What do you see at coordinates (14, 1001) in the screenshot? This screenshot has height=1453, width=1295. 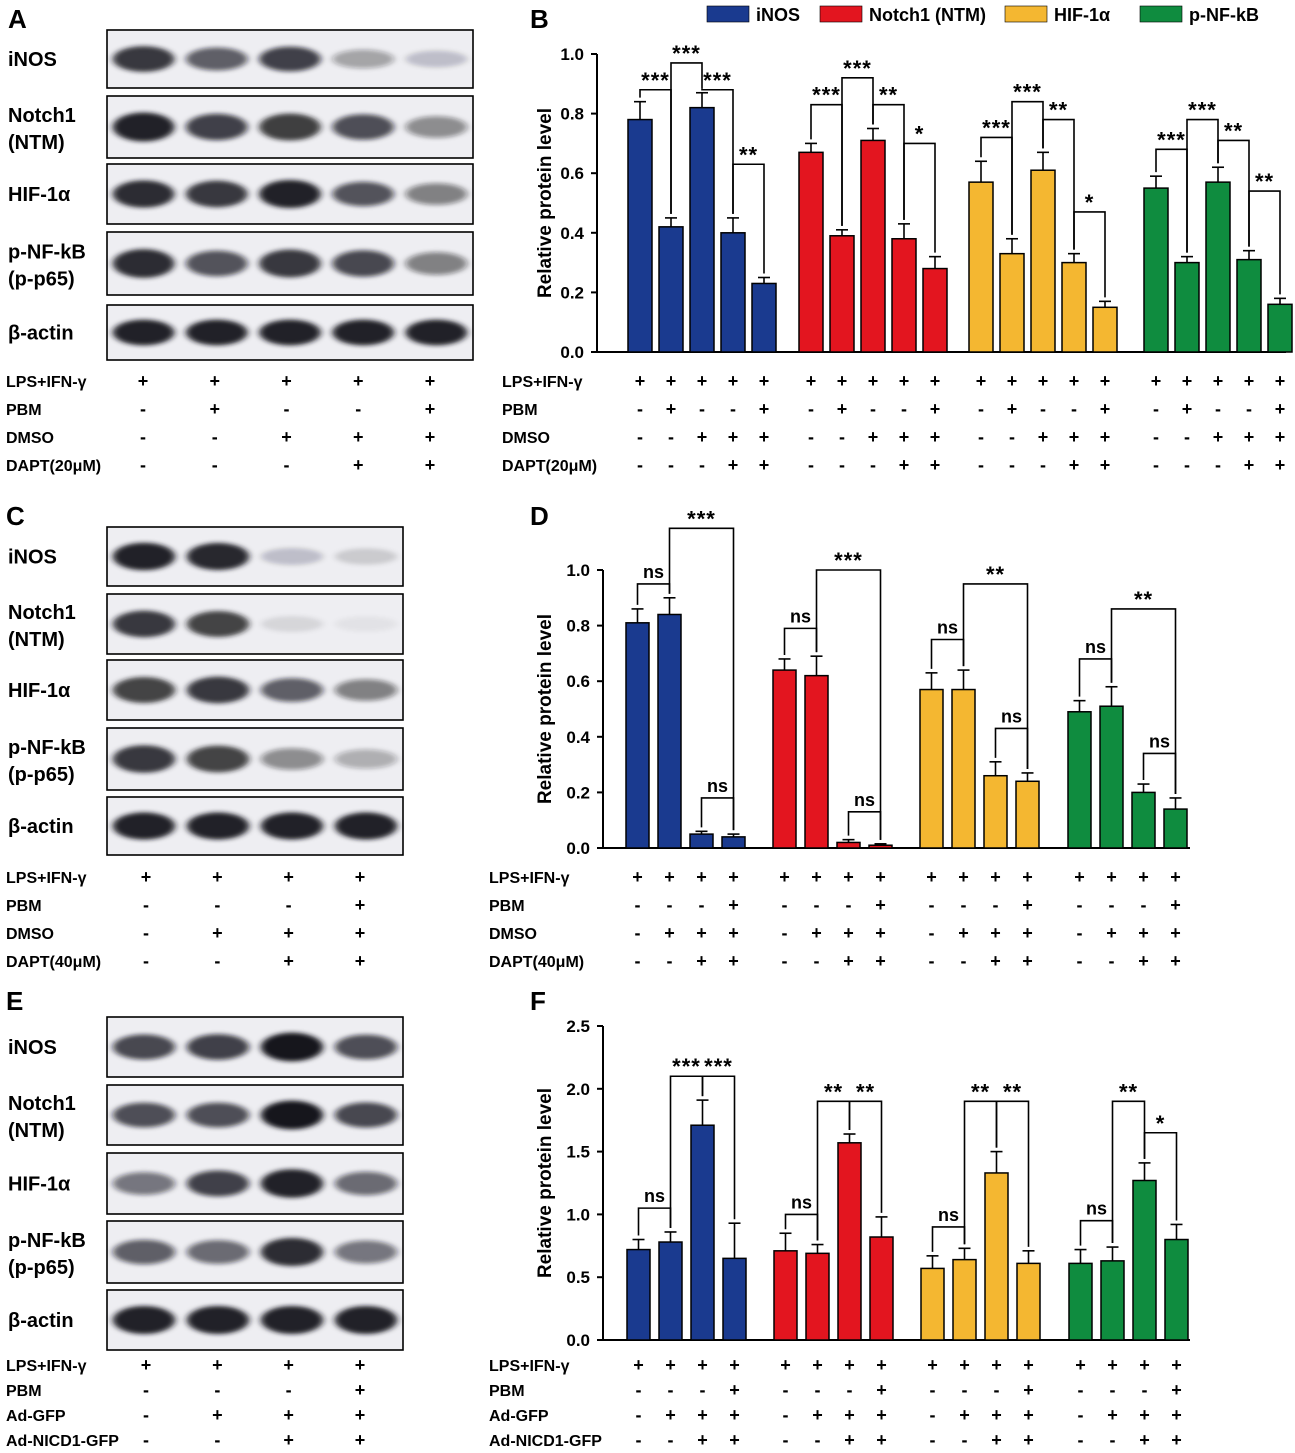 I see `panel-letter: E` at bounding box center [14, 1001].